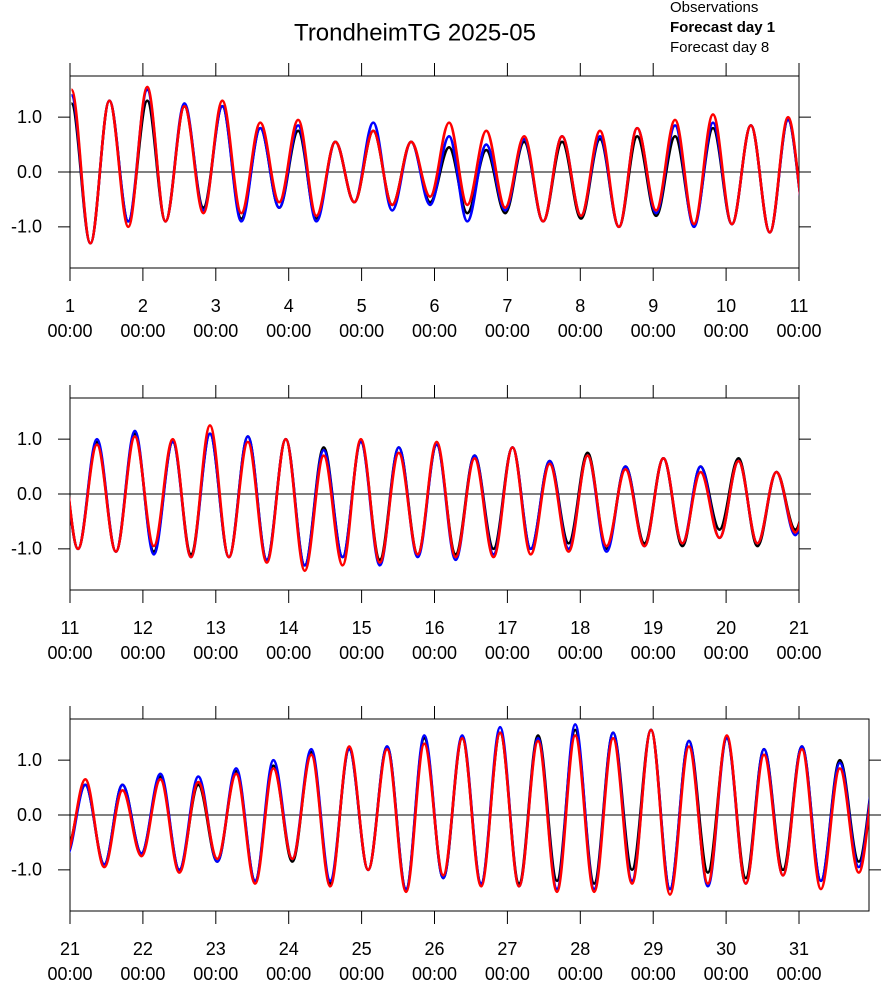 This screenshot has width=887, height=986. Describe the element at coordinates (362, 306) in the screenshot. I see `x-tick-label: 5` at that location.